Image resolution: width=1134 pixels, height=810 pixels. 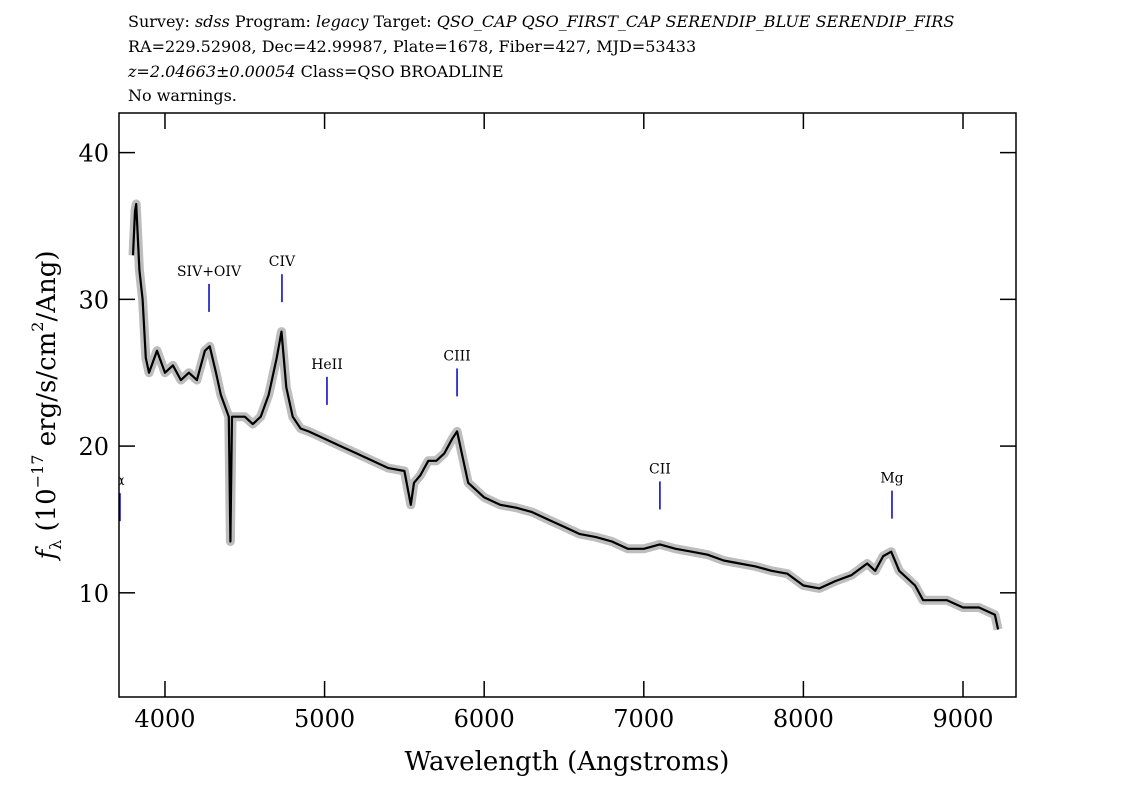 What do you see at coordinates (324, 719) in the screenshot?
I see `x-tick-label: 5000` at bounding box center [324, 719].